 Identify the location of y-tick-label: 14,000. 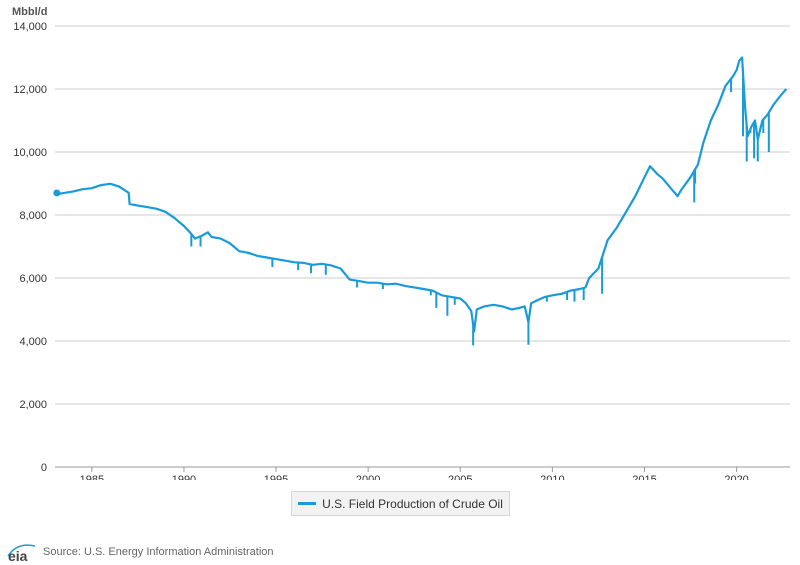
(30, 27).